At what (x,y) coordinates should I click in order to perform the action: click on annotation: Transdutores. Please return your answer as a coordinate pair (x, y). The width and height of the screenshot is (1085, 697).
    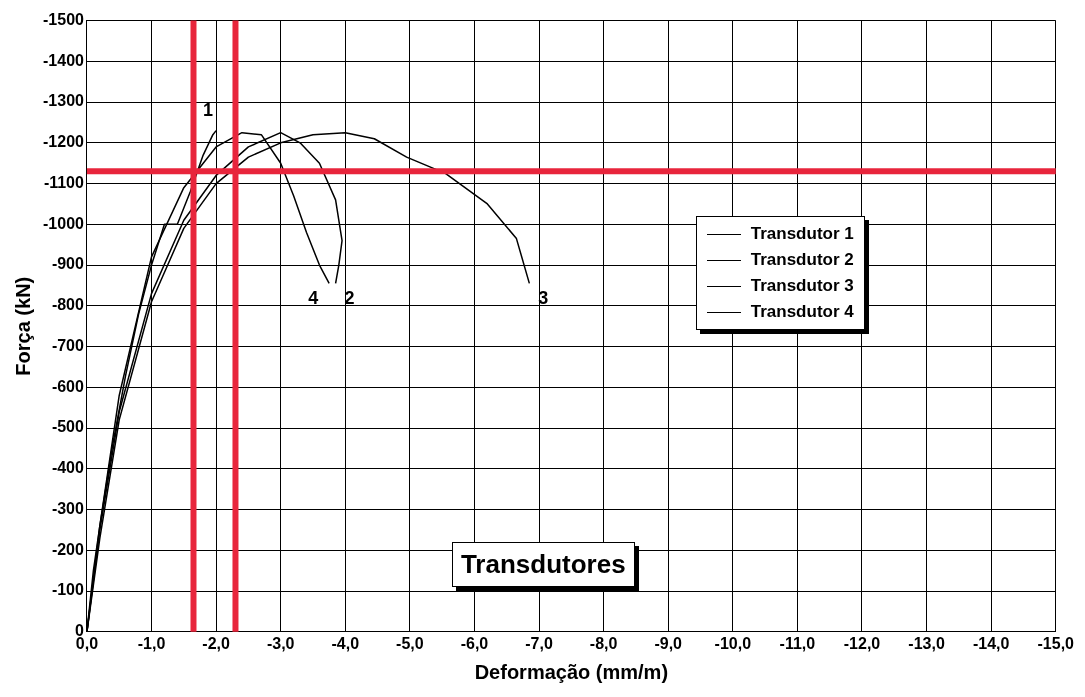
    Looking at the image, I should click on (543, 564).